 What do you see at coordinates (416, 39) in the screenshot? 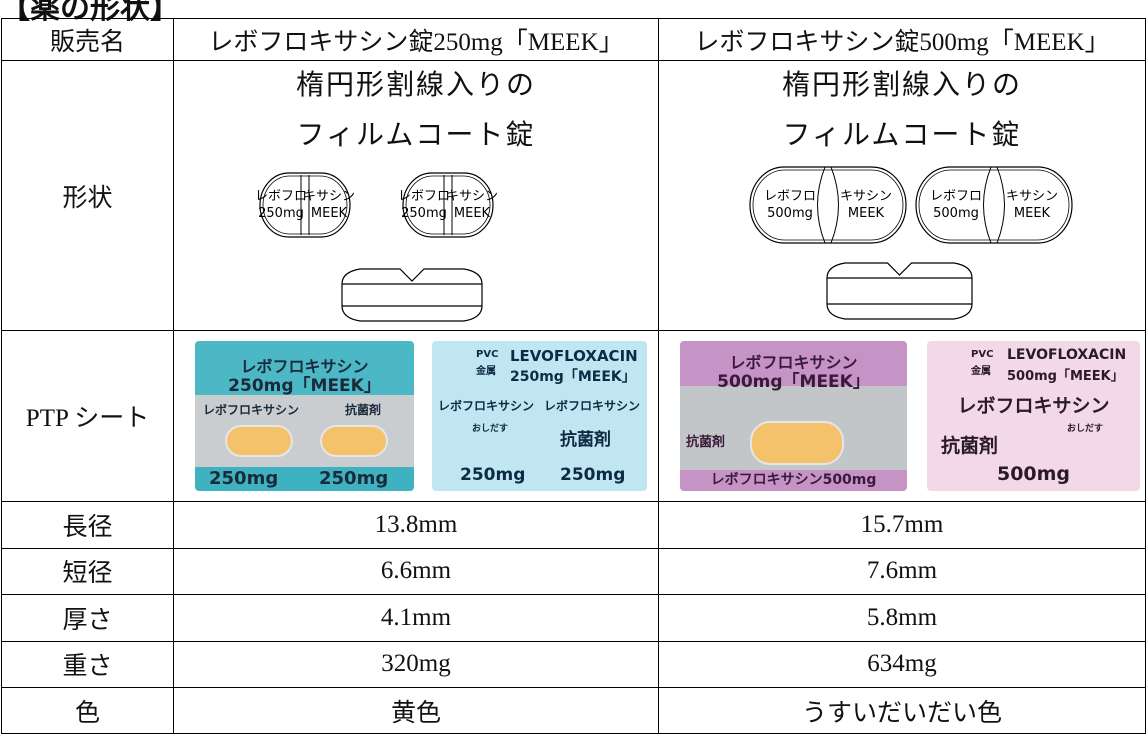
I see `header-cell: レボフロキサシン錠250mg「MEEK」` at bounding box center [416, 39].